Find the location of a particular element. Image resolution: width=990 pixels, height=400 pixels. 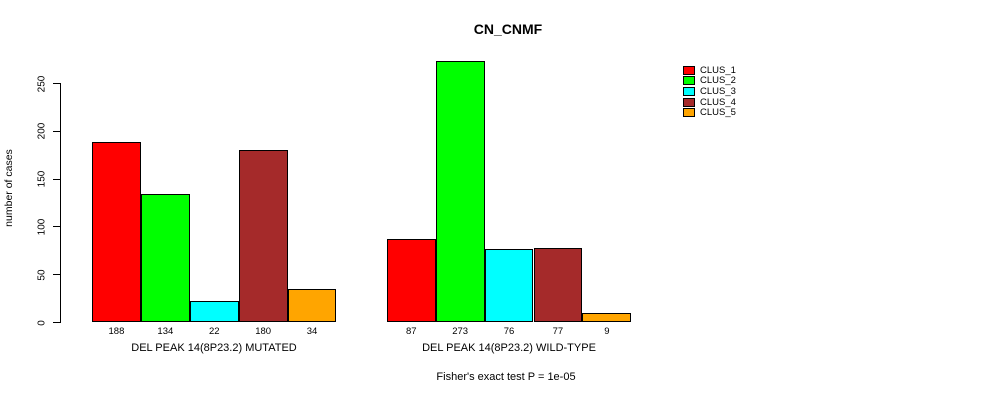

legend-label: CLUS_1 is located at coordinates (718, 70).